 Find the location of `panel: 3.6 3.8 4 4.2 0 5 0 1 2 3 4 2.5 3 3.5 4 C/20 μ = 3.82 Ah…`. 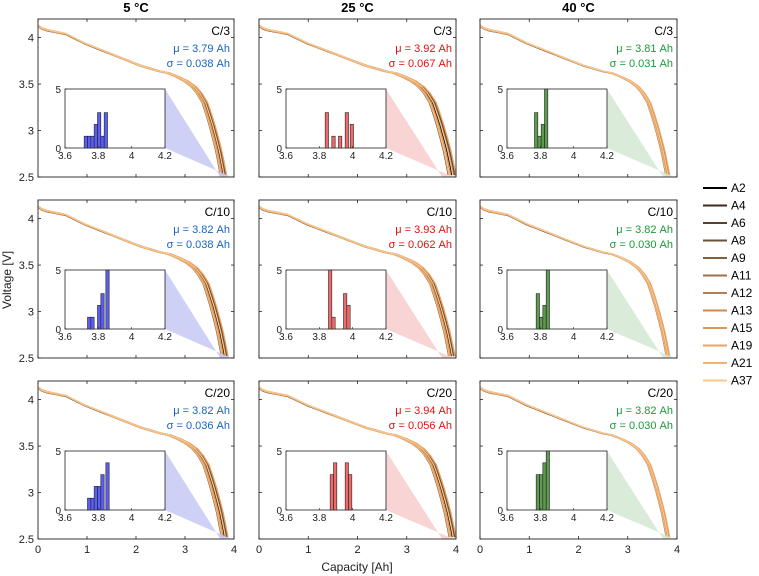

panel: 3.6 3.8 4 4.2 0 5 0 1 2 3 4 2.5 3 3.5 4 C/20 μ = 3.82 Ah… is located at coordinates (128, 468).